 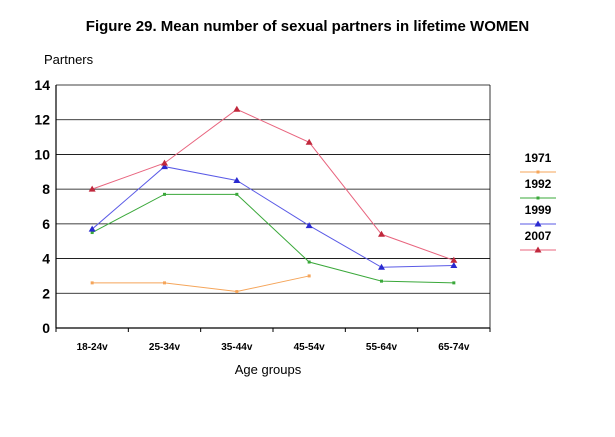 I want to click on x-tick-label: 35-44v, so click(x=237, y=347).